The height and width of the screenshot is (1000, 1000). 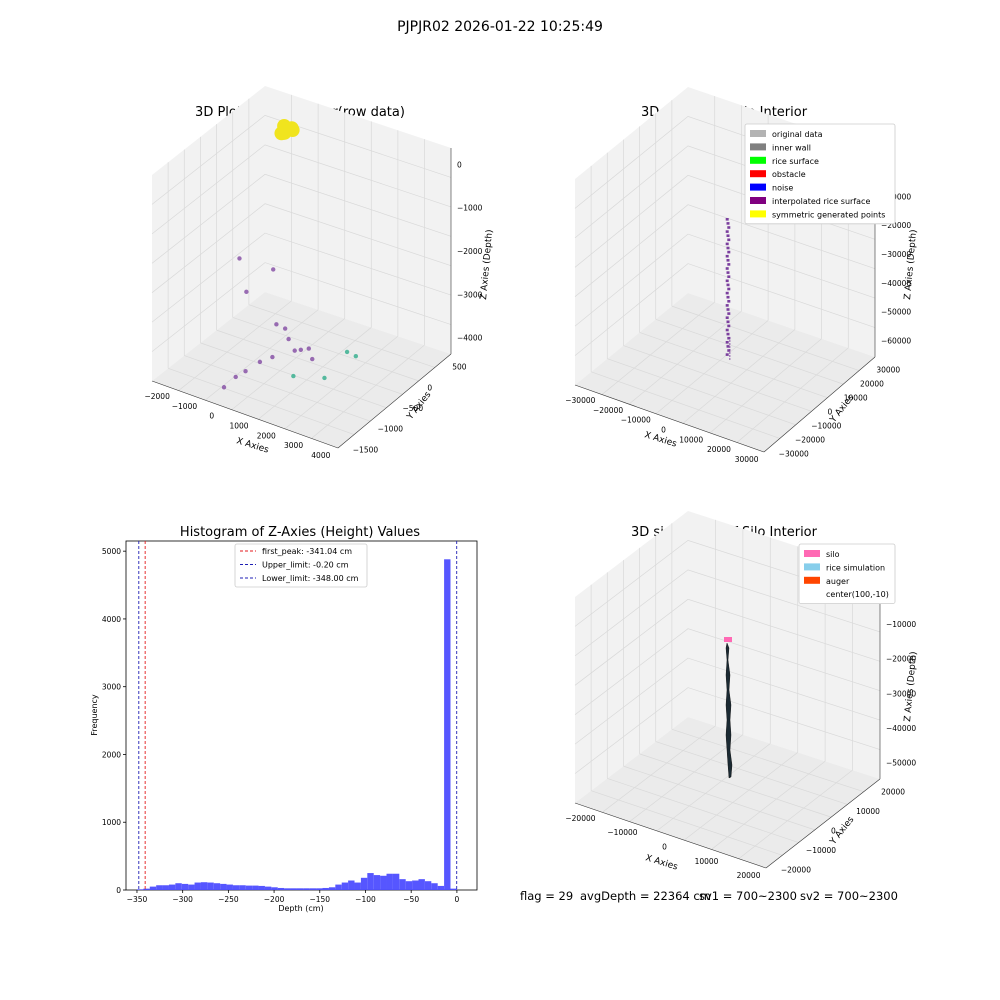 I want to click on panel-4-z-tick-label: −40000, so click(x=901, y=728).